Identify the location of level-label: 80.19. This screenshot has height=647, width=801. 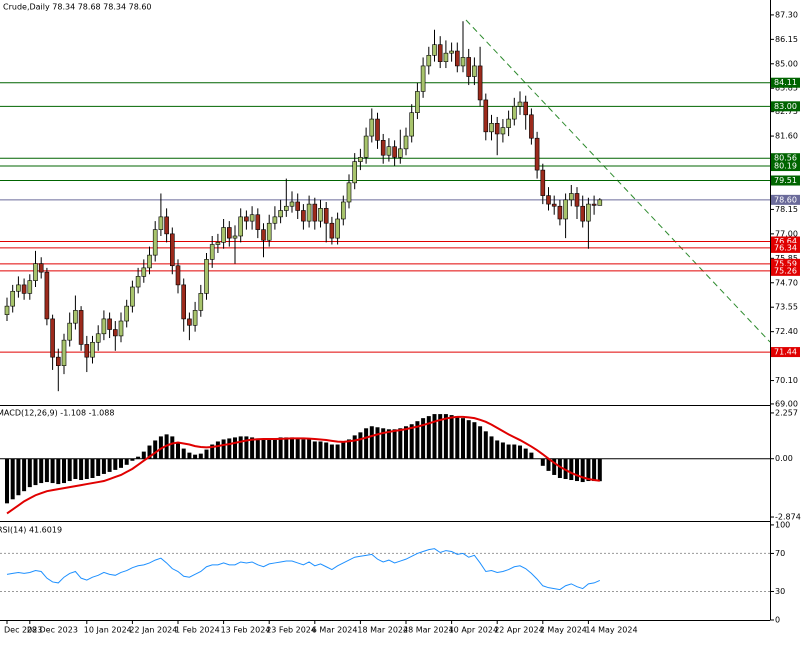
(785, 166).